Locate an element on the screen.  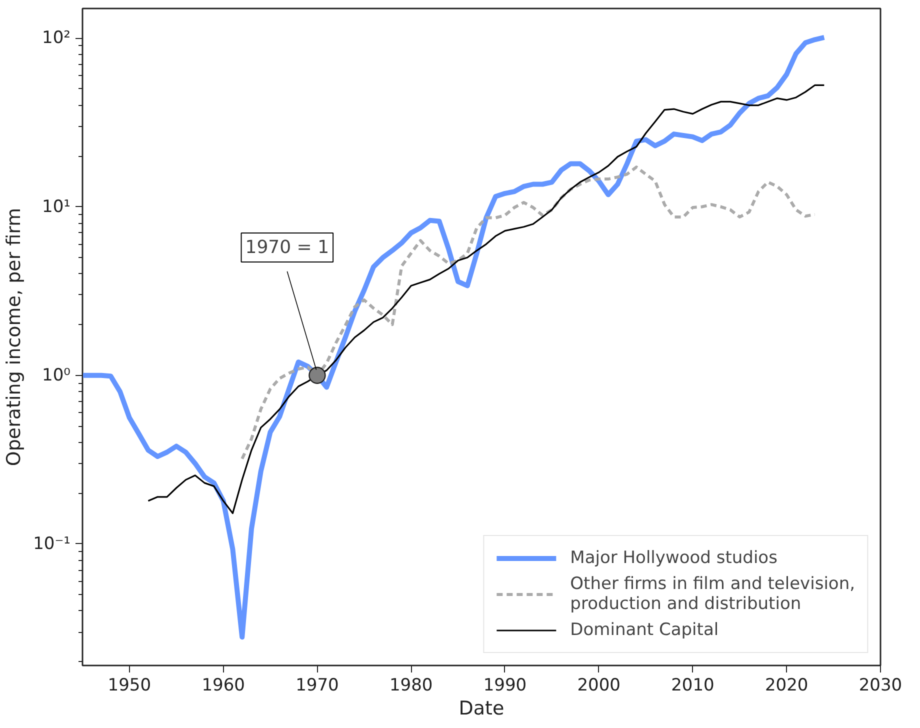
y-tick-label: 10⁰ is located at coordinates (56, 375).